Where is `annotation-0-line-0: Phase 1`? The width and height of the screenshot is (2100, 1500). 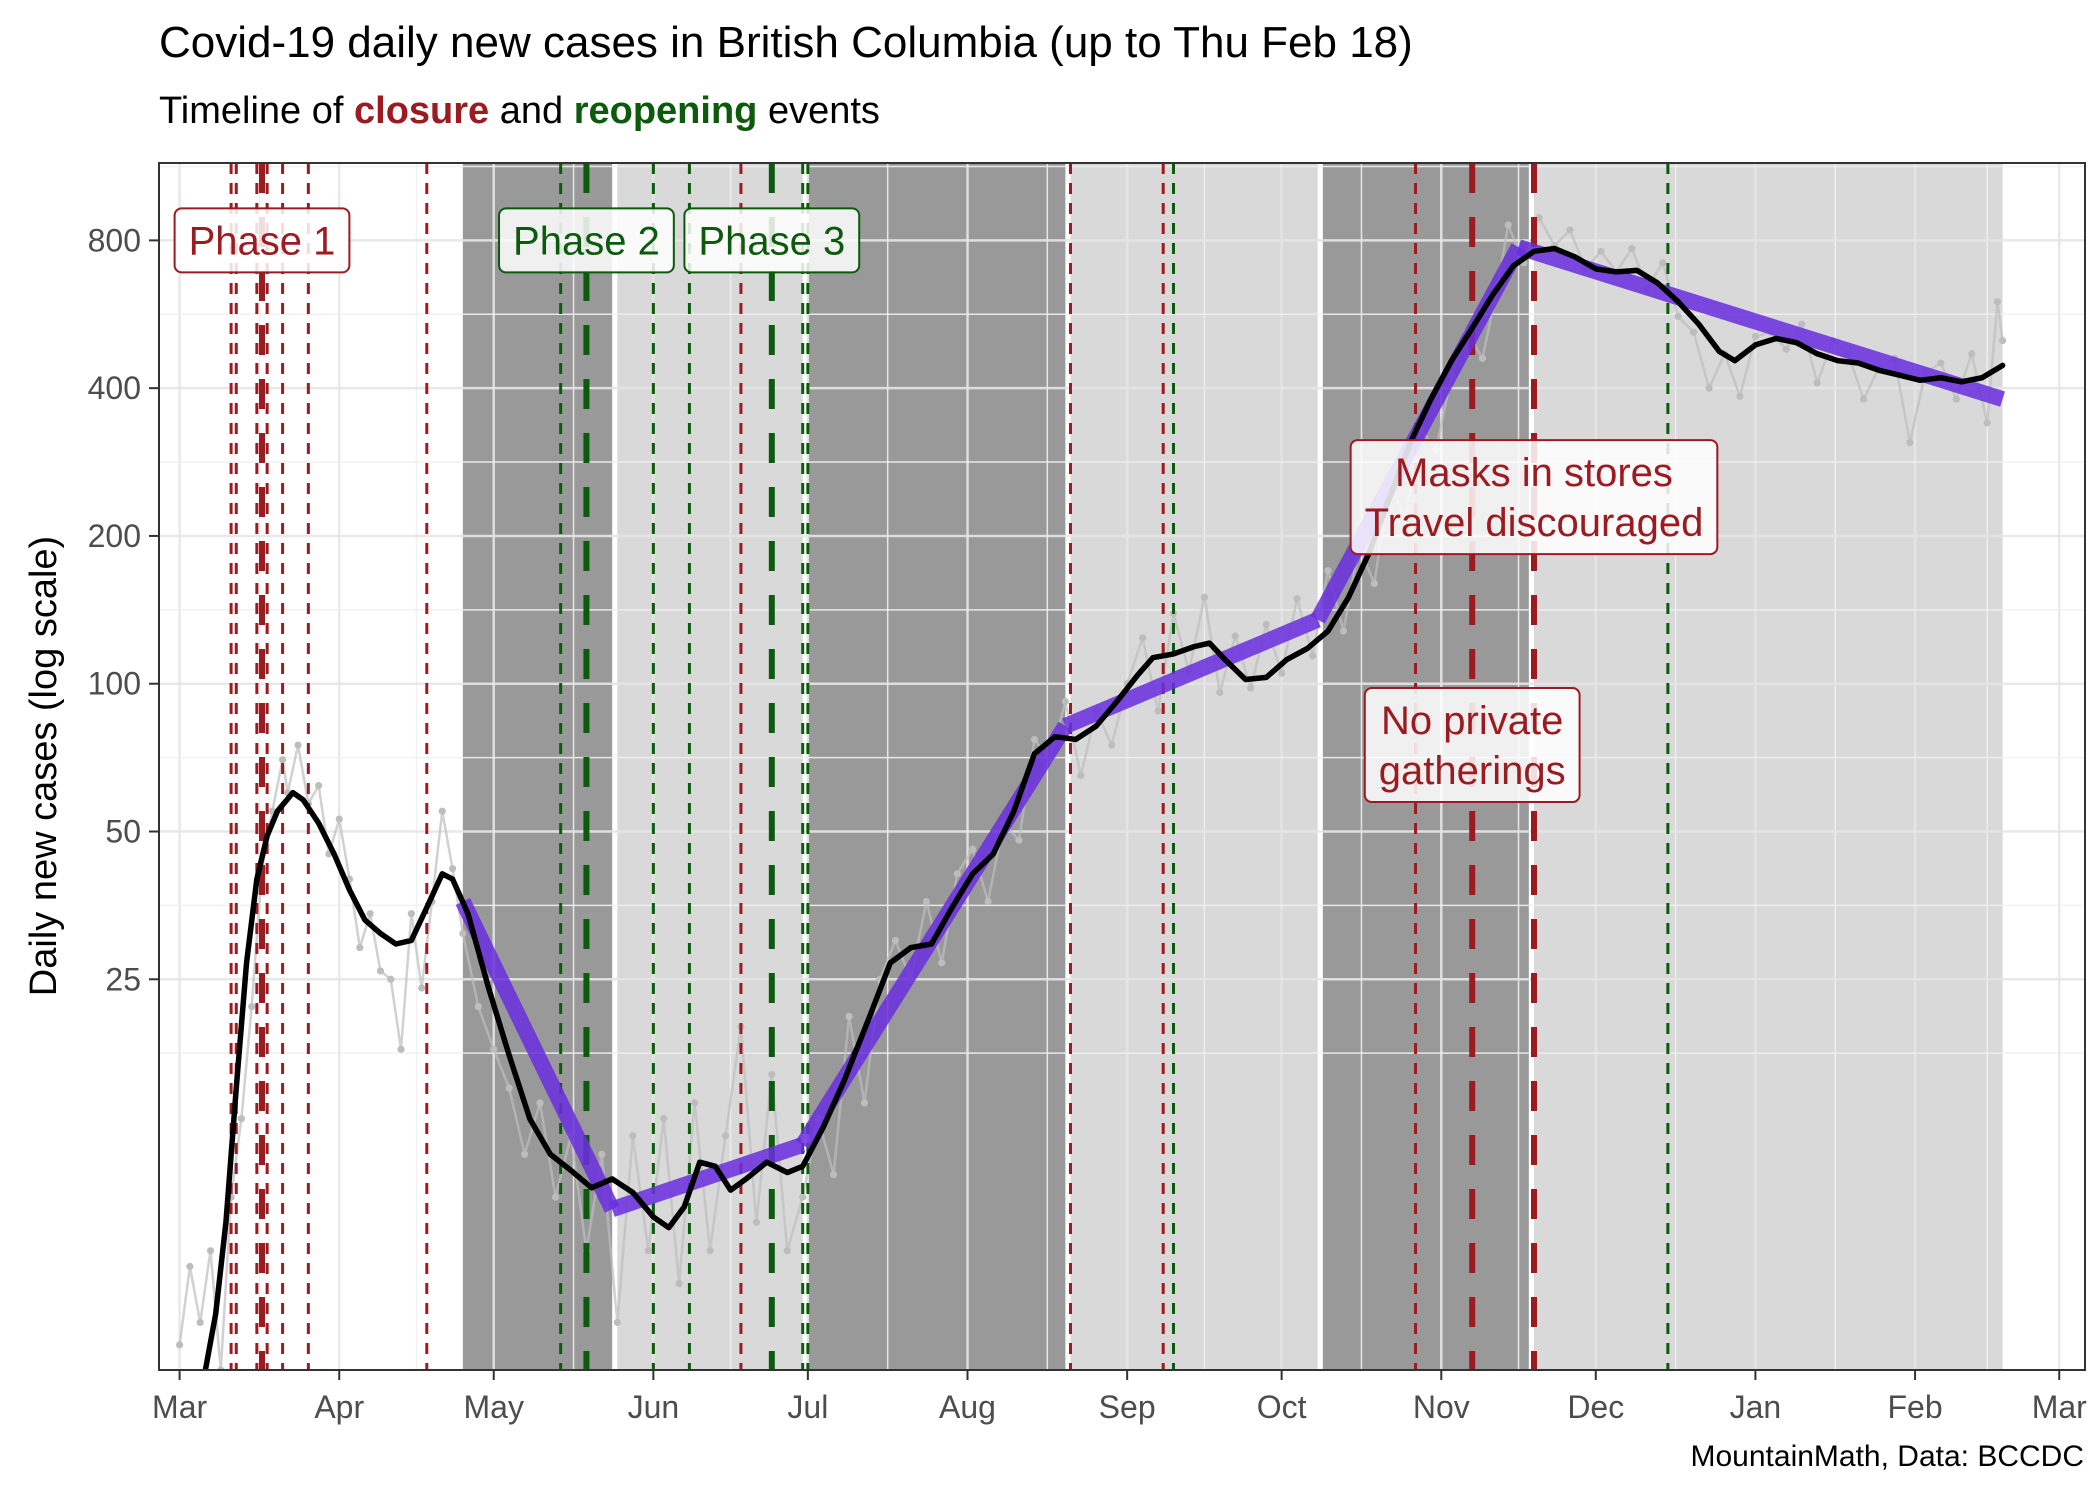 annotation-0-line-0: Phase 1 is located at coordinates (262, 241).